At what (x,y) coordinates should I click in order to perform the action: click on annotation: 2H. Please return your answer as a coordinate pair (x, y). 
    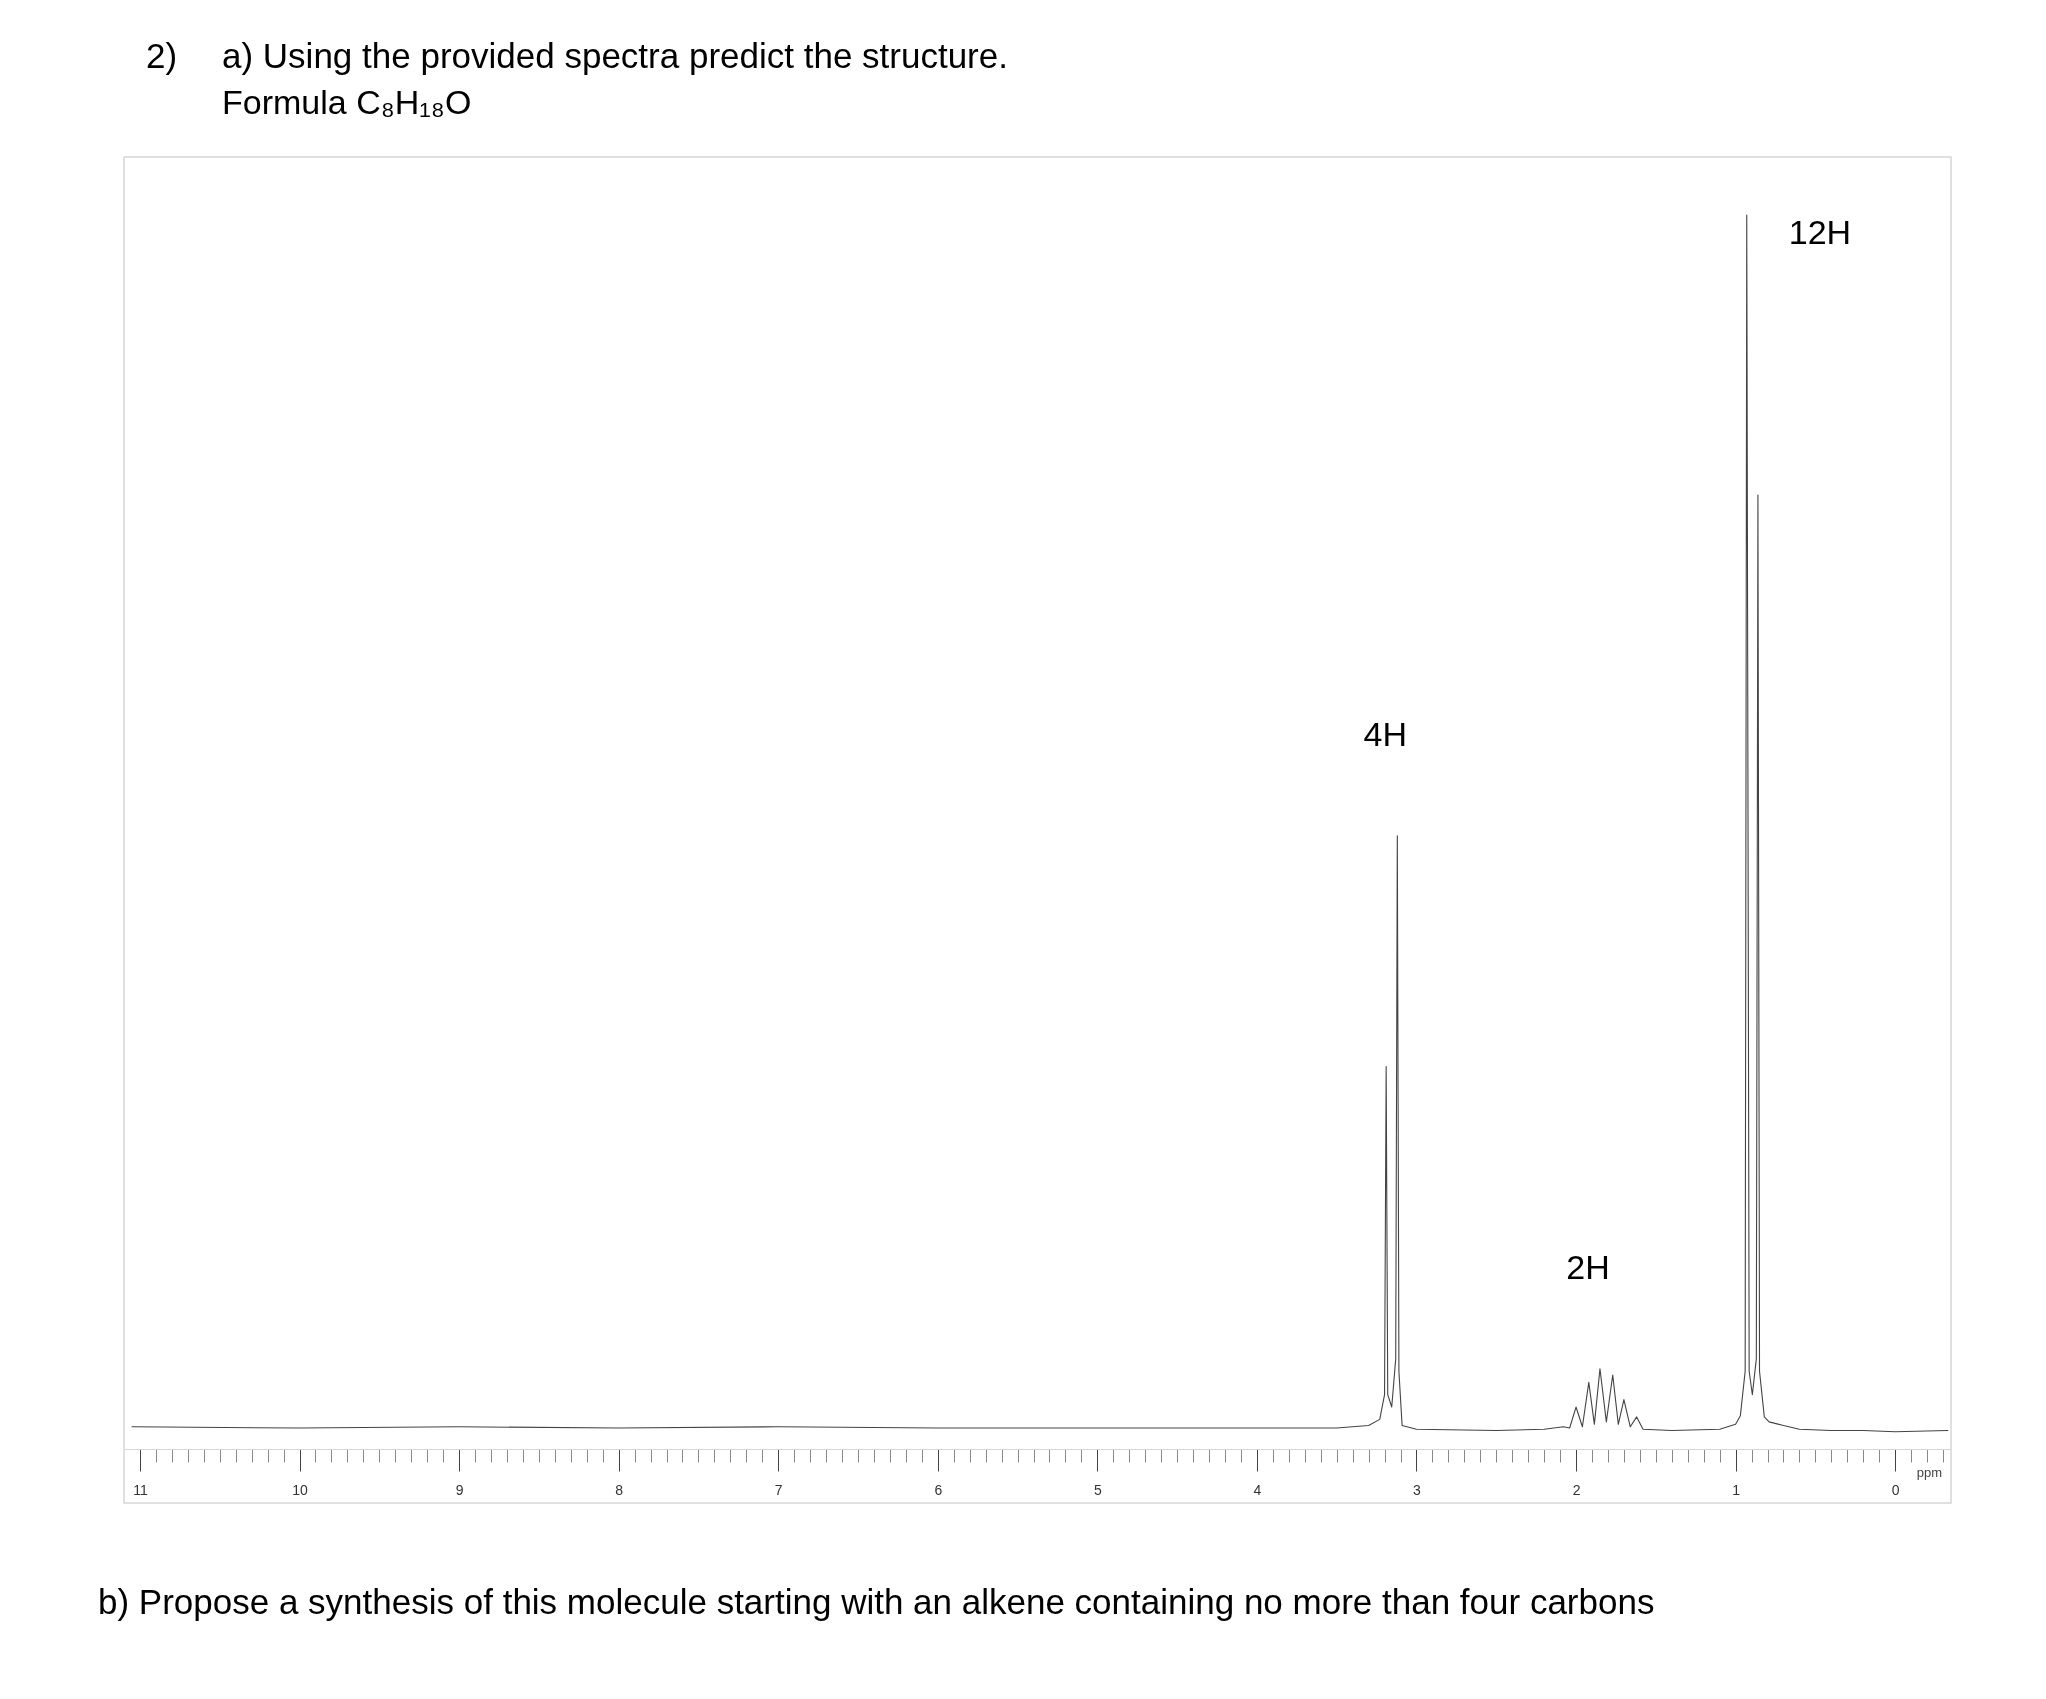
    Looking at the image, I should click on (1588, 1266).